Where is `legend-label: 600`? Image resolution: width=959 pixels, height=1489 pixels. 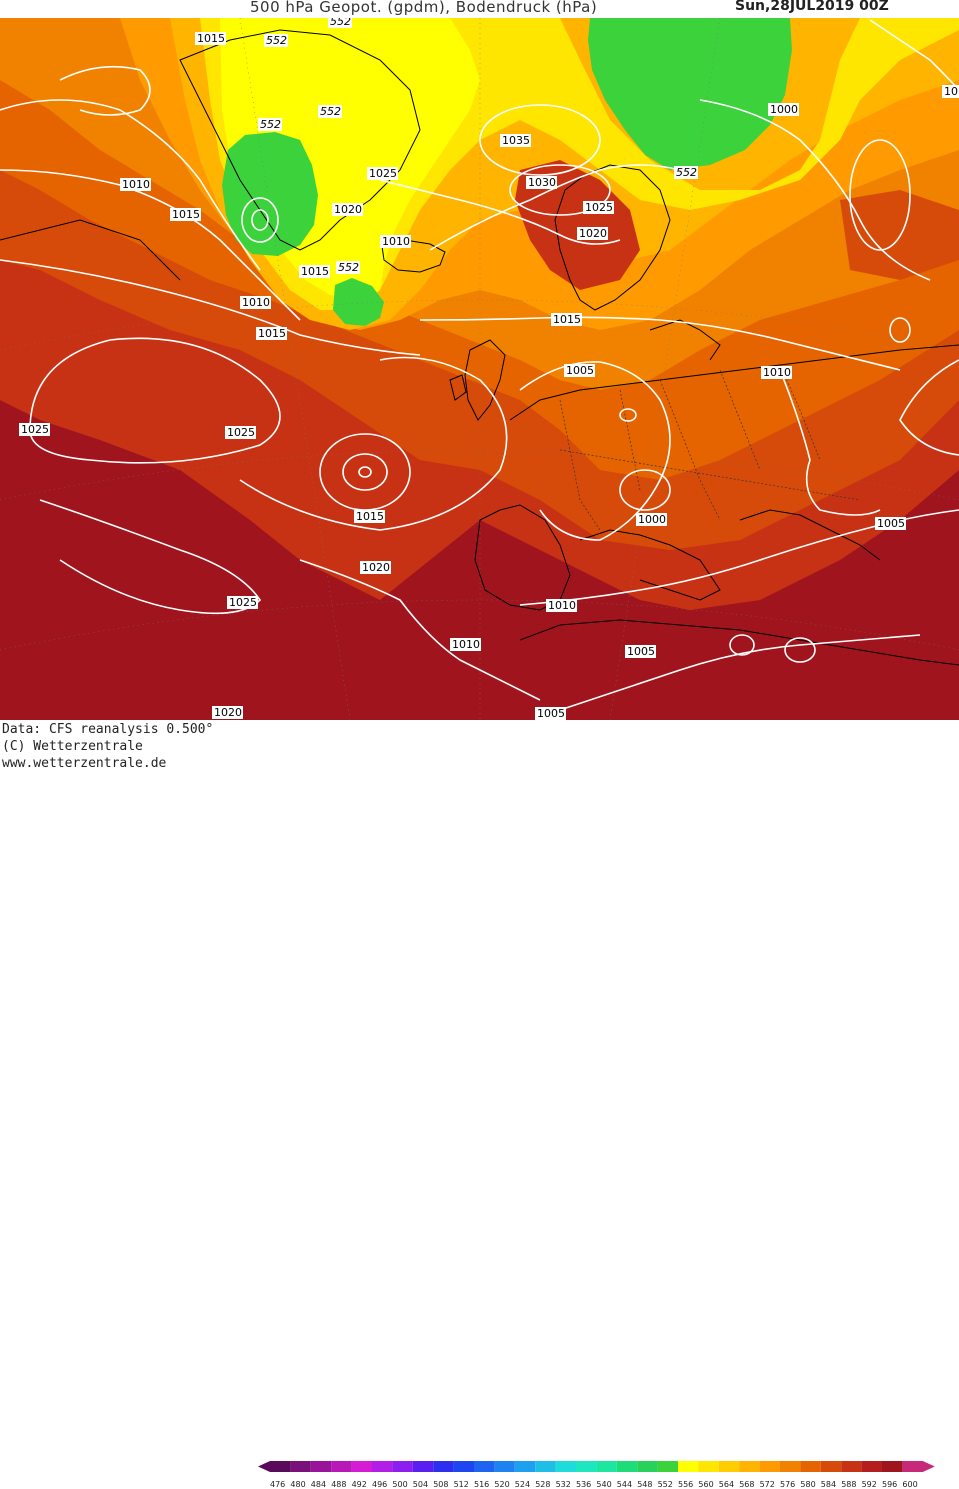 legend-label: 600 is located at coordinates (909, 1484).